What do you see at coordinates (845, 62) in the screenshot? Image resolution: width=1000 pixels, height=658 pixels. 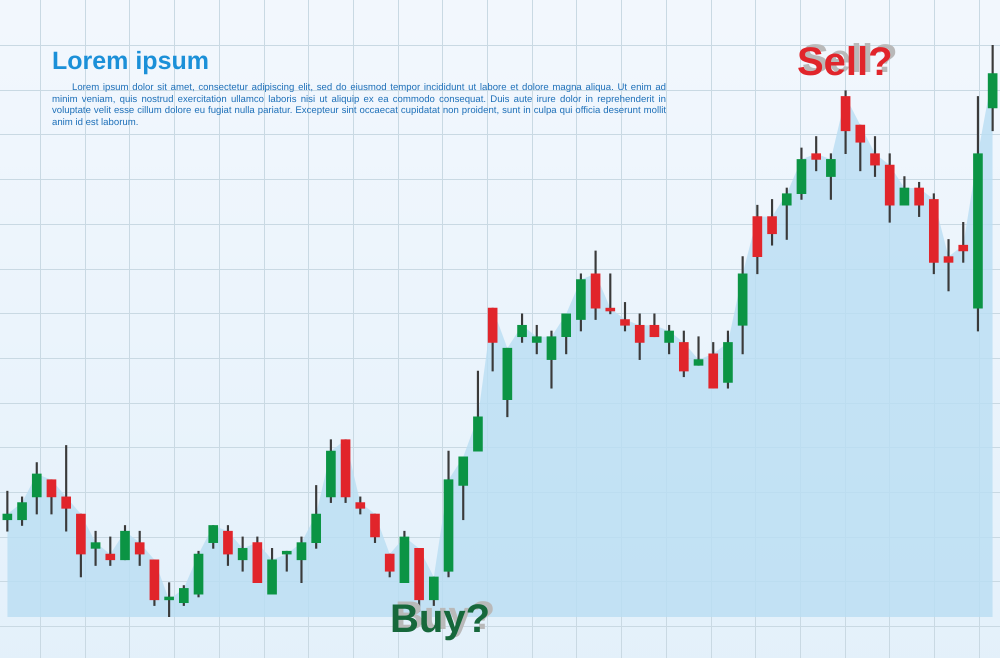 I see `annotation: Sell?` at bounding box center [845, 62].